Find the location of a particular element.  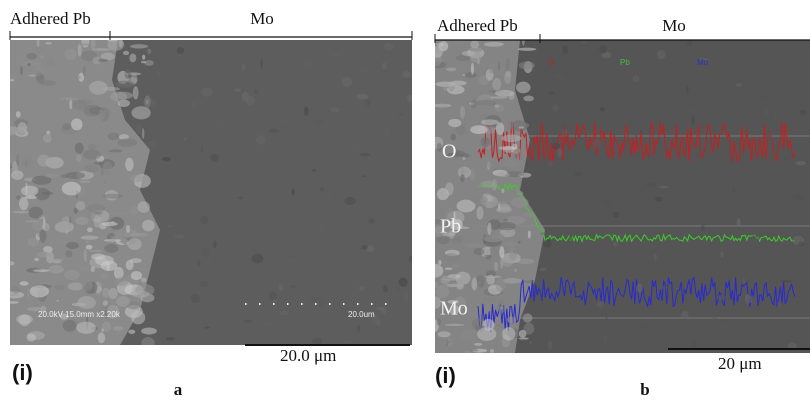

scan-trace is located at coordinates (636, 142).